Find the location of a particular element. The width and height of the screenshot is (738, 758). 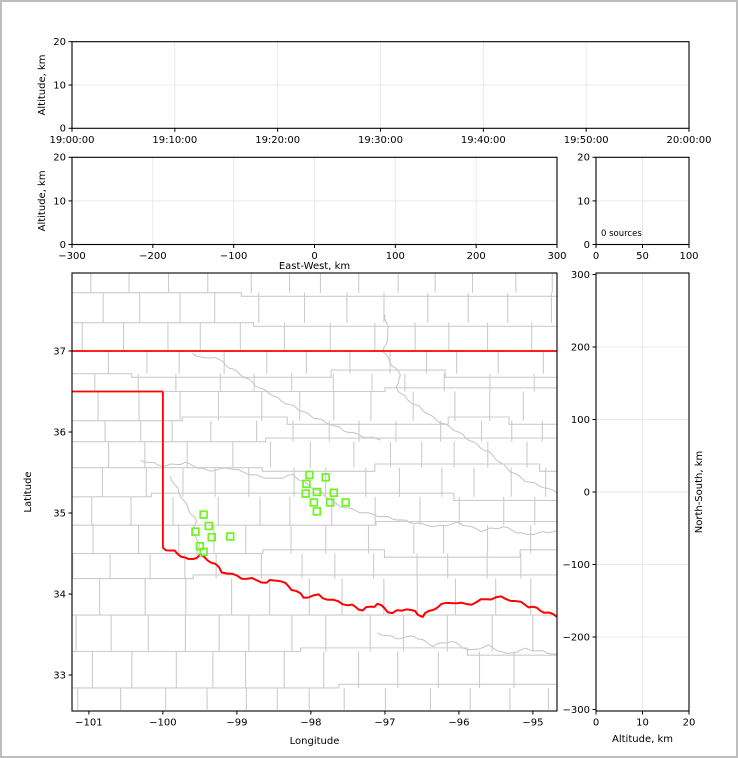

tick-label: 20:00:00 is located at coordinates (689, 140).